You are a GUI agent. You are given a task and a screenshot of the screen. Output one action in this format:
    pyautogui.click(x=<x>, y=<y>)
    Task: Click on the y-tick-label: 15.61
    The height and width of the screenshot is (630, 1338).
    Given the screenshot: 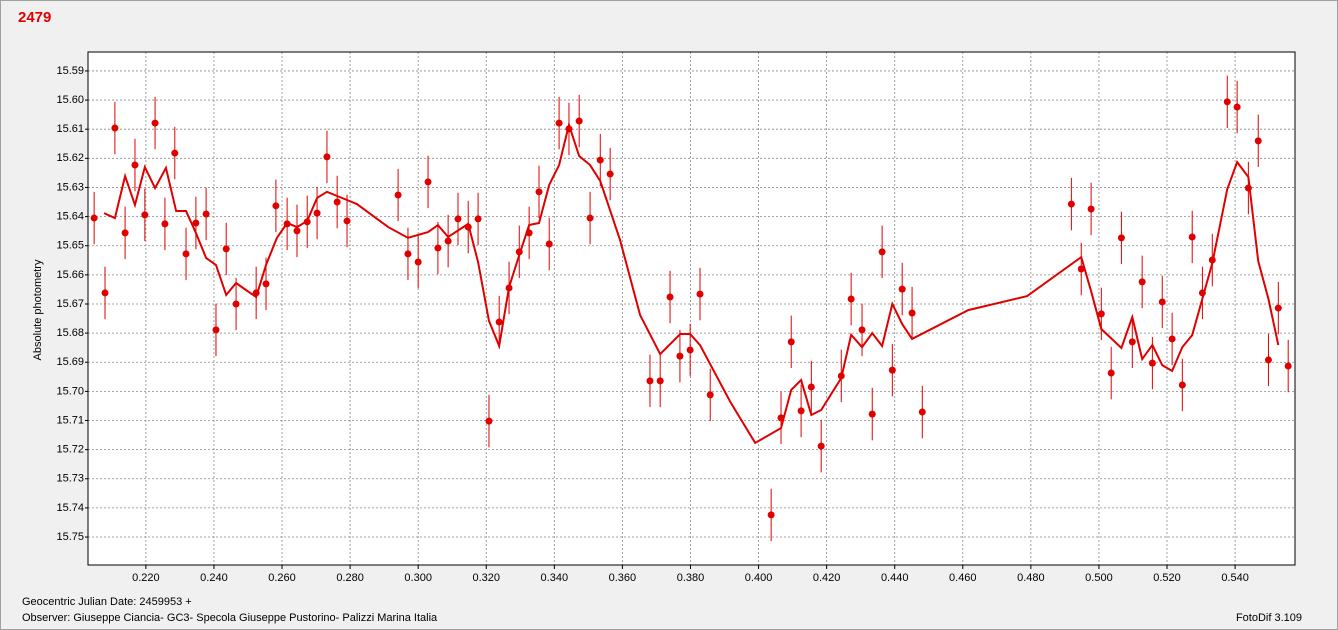 What is the action you would take?
    pyautogui.click(x=70, y=129)
    